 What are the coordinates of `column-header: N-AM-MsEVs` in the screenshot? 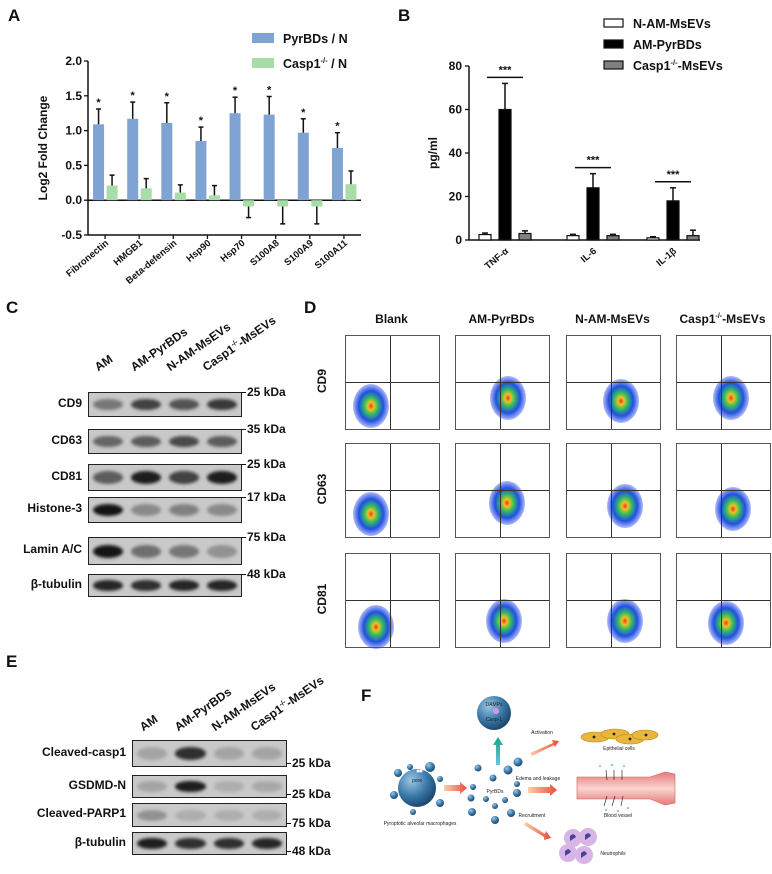 It's located at (612, 319).